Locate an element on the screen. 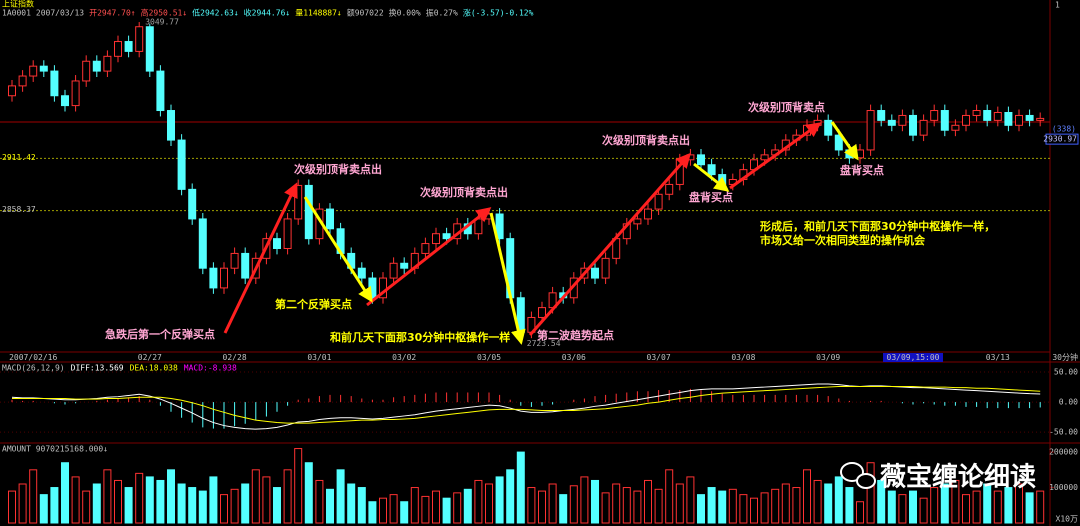 The width and height of the screenshot is (1080, 526). cursor-price: 2930.97 is located at coordinates (1060, 139).